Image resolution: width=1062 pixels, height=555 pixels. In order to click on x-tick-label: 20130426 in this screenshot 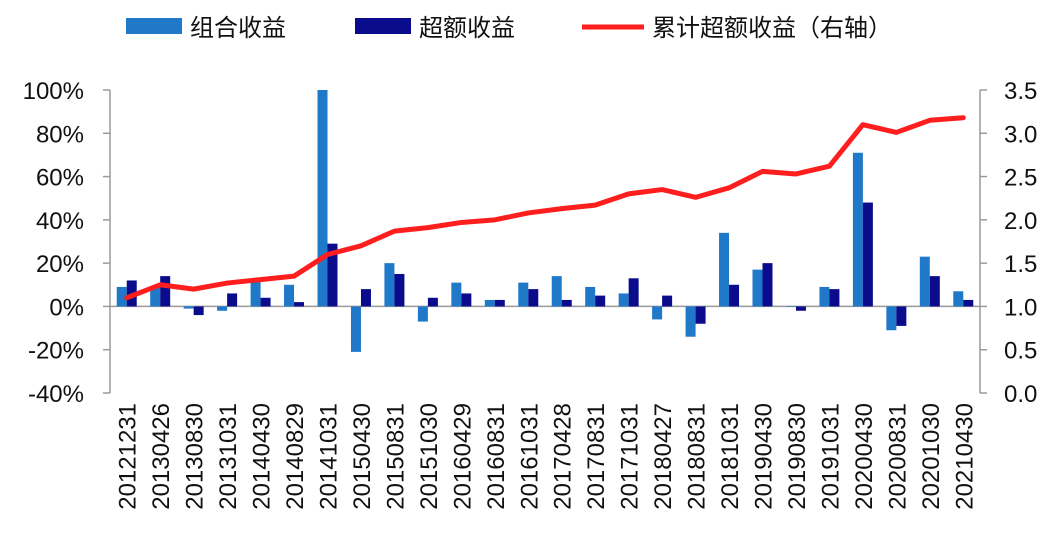, I will do `click(161, 456)`.